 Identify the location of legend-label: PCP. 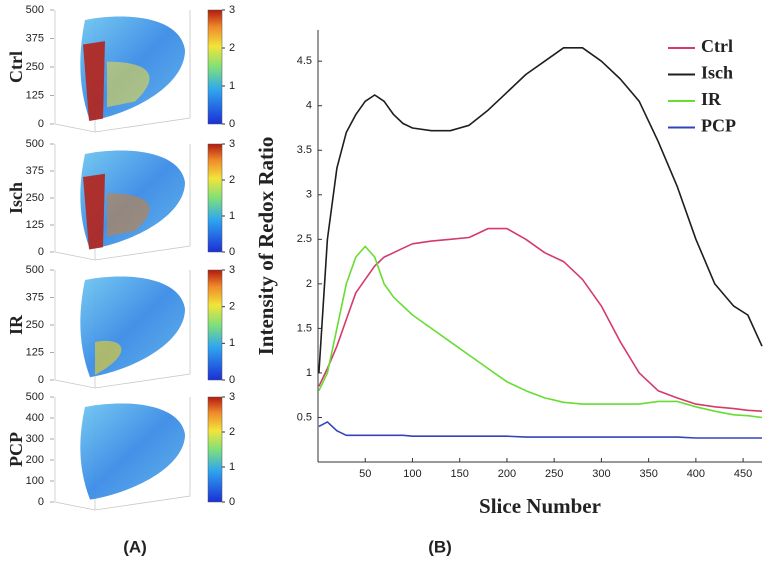
(718, 126).